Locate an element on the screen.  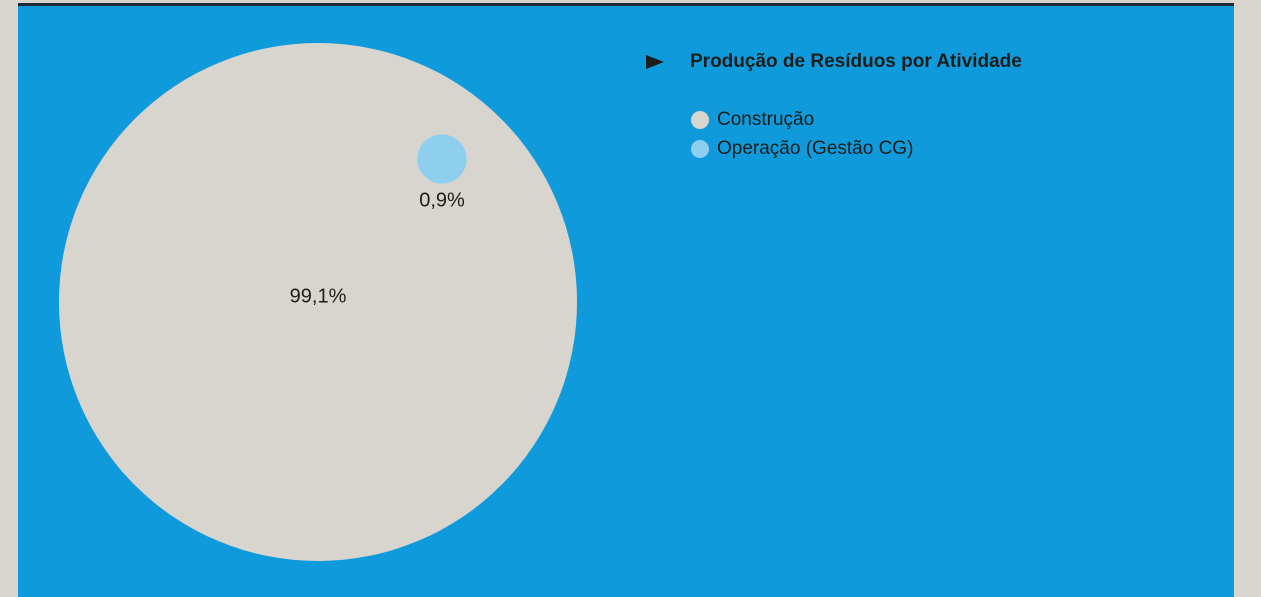
value-label: 0,9% is located at coordinates (442, 200).